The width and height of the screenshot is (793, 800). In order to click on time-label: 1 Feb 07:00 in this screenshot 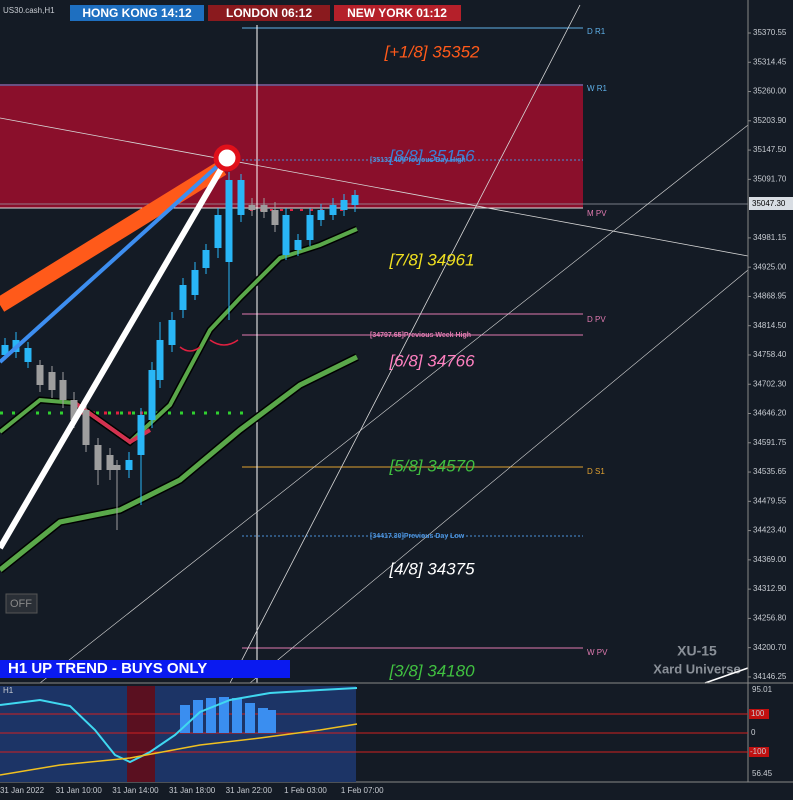, I will do `click(362, 790)`.